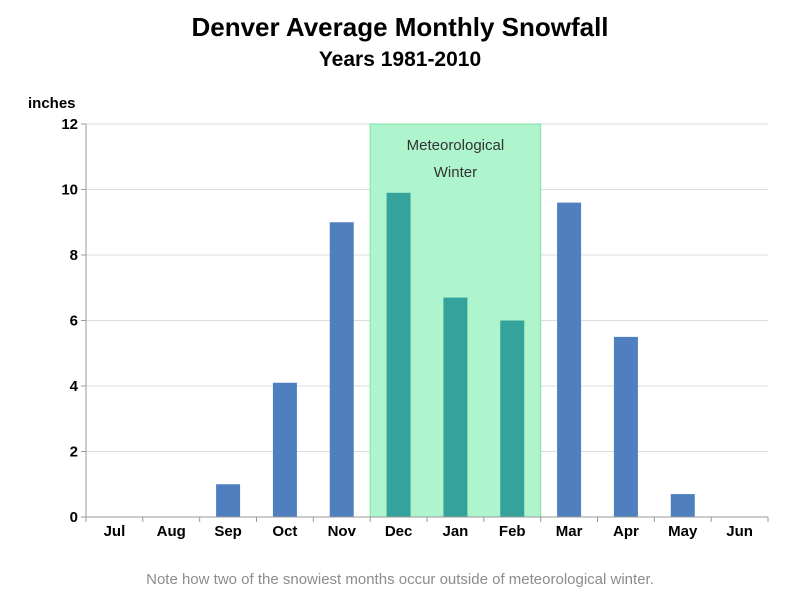 The width and height of the screenshot is (800, 600). What do you see at coordinates (625, 426) in the screenshot?
I see `bar-apr` at bounding box center [625, 426].